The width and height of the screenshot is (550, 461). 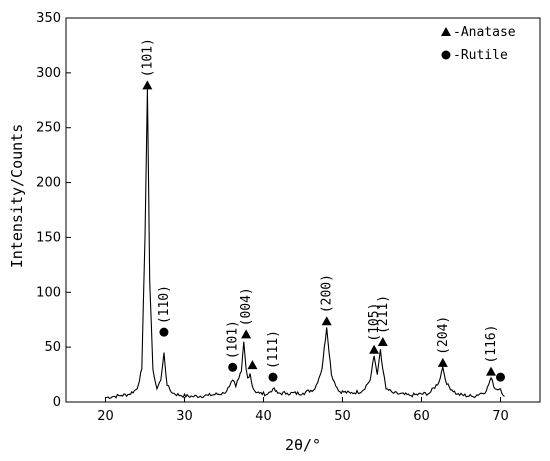 What do you see at coordinates (484, 32) in the screenshot?
I see `legend-label: -Anatase` at bounding box center [484, 32].